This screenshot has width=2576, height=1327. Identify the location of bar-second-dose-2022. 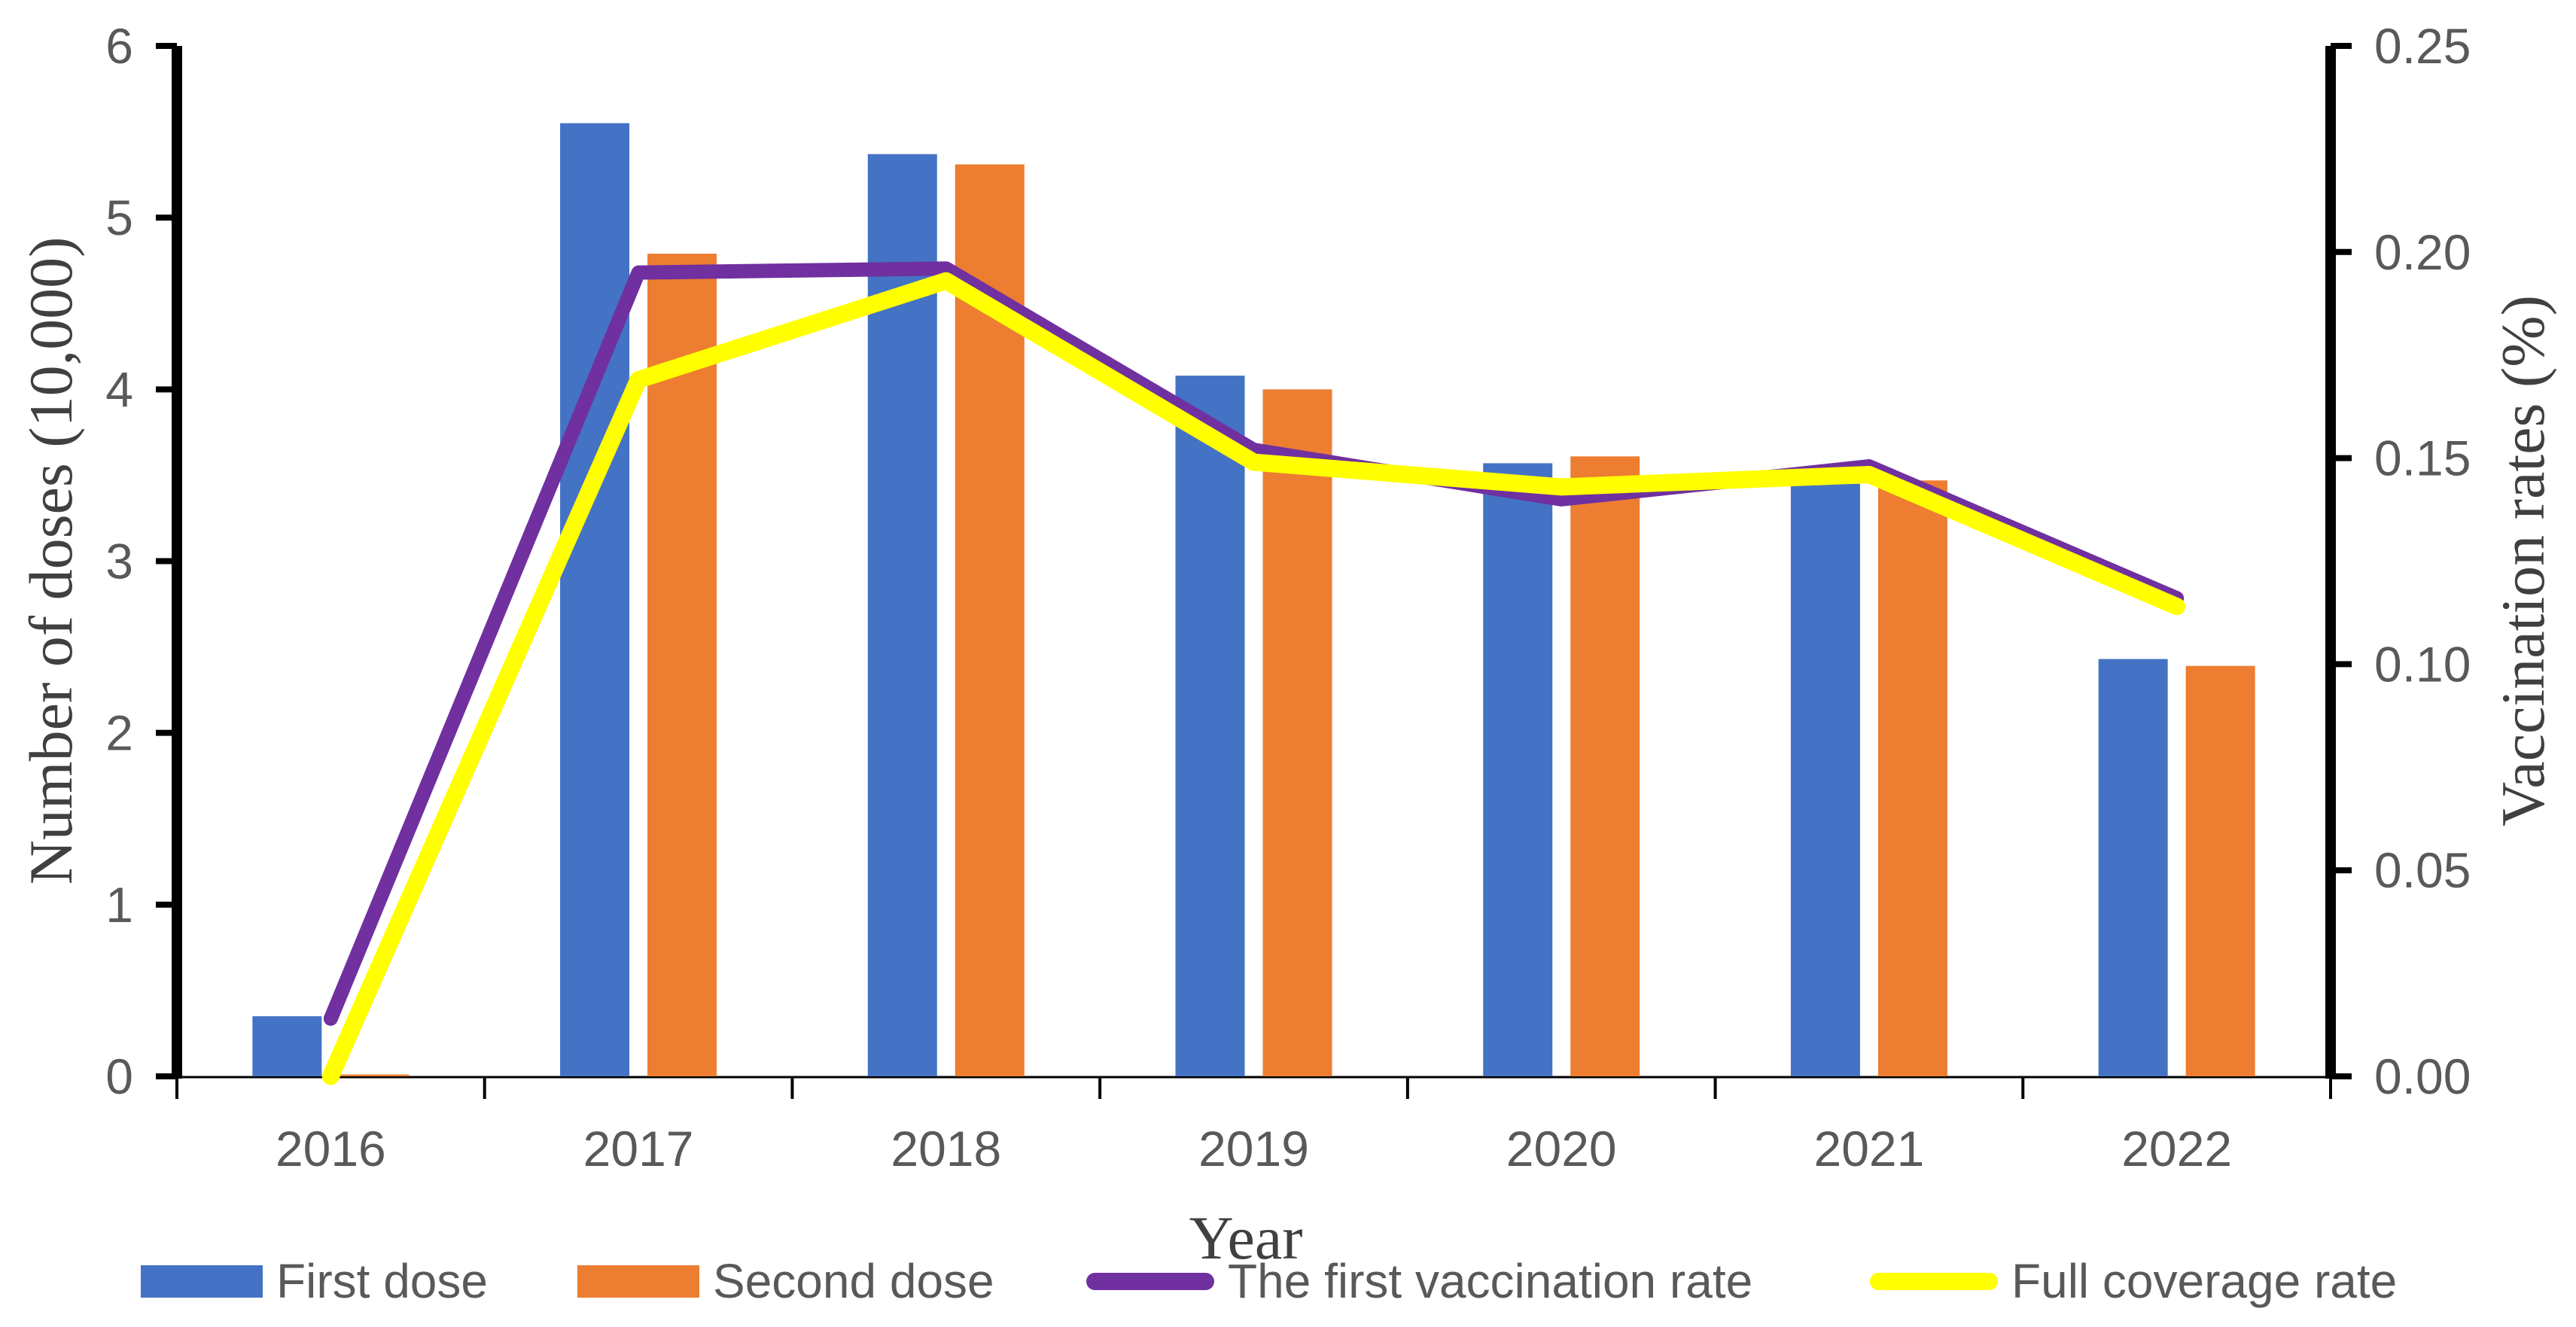
(2220, 870).